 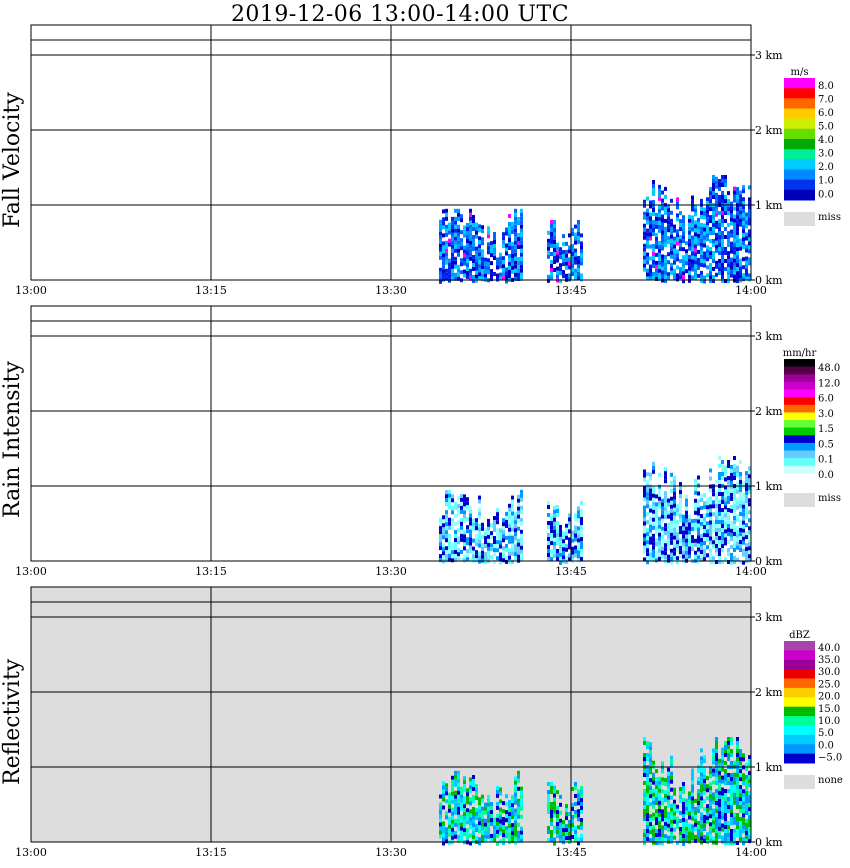 What do you see at coordinates (829, 672) in the screenshot?
I see `colorbar-label: 30.0` at bounding box center [829, 672].